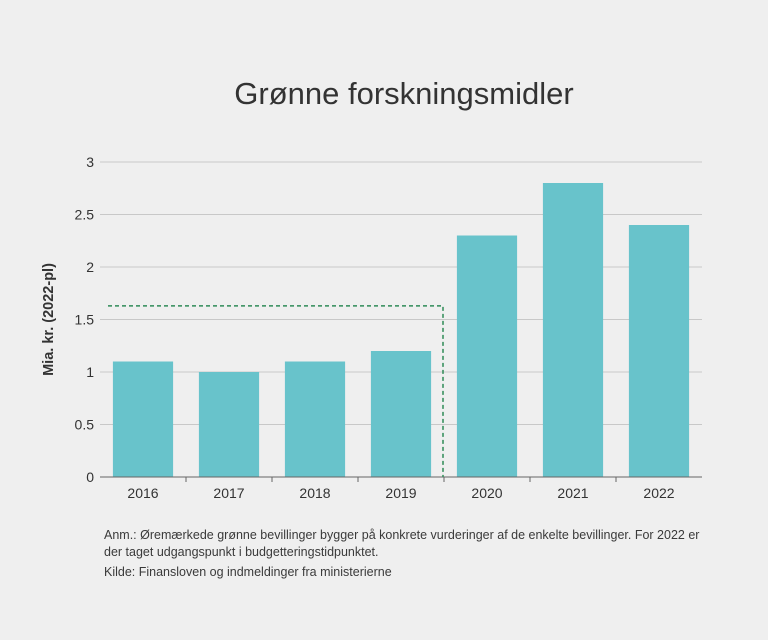  What do you see at coordinates (276, 391) in the screenshot?
I see `highlight-dashed-bracket` at bounding box center [276, 391].